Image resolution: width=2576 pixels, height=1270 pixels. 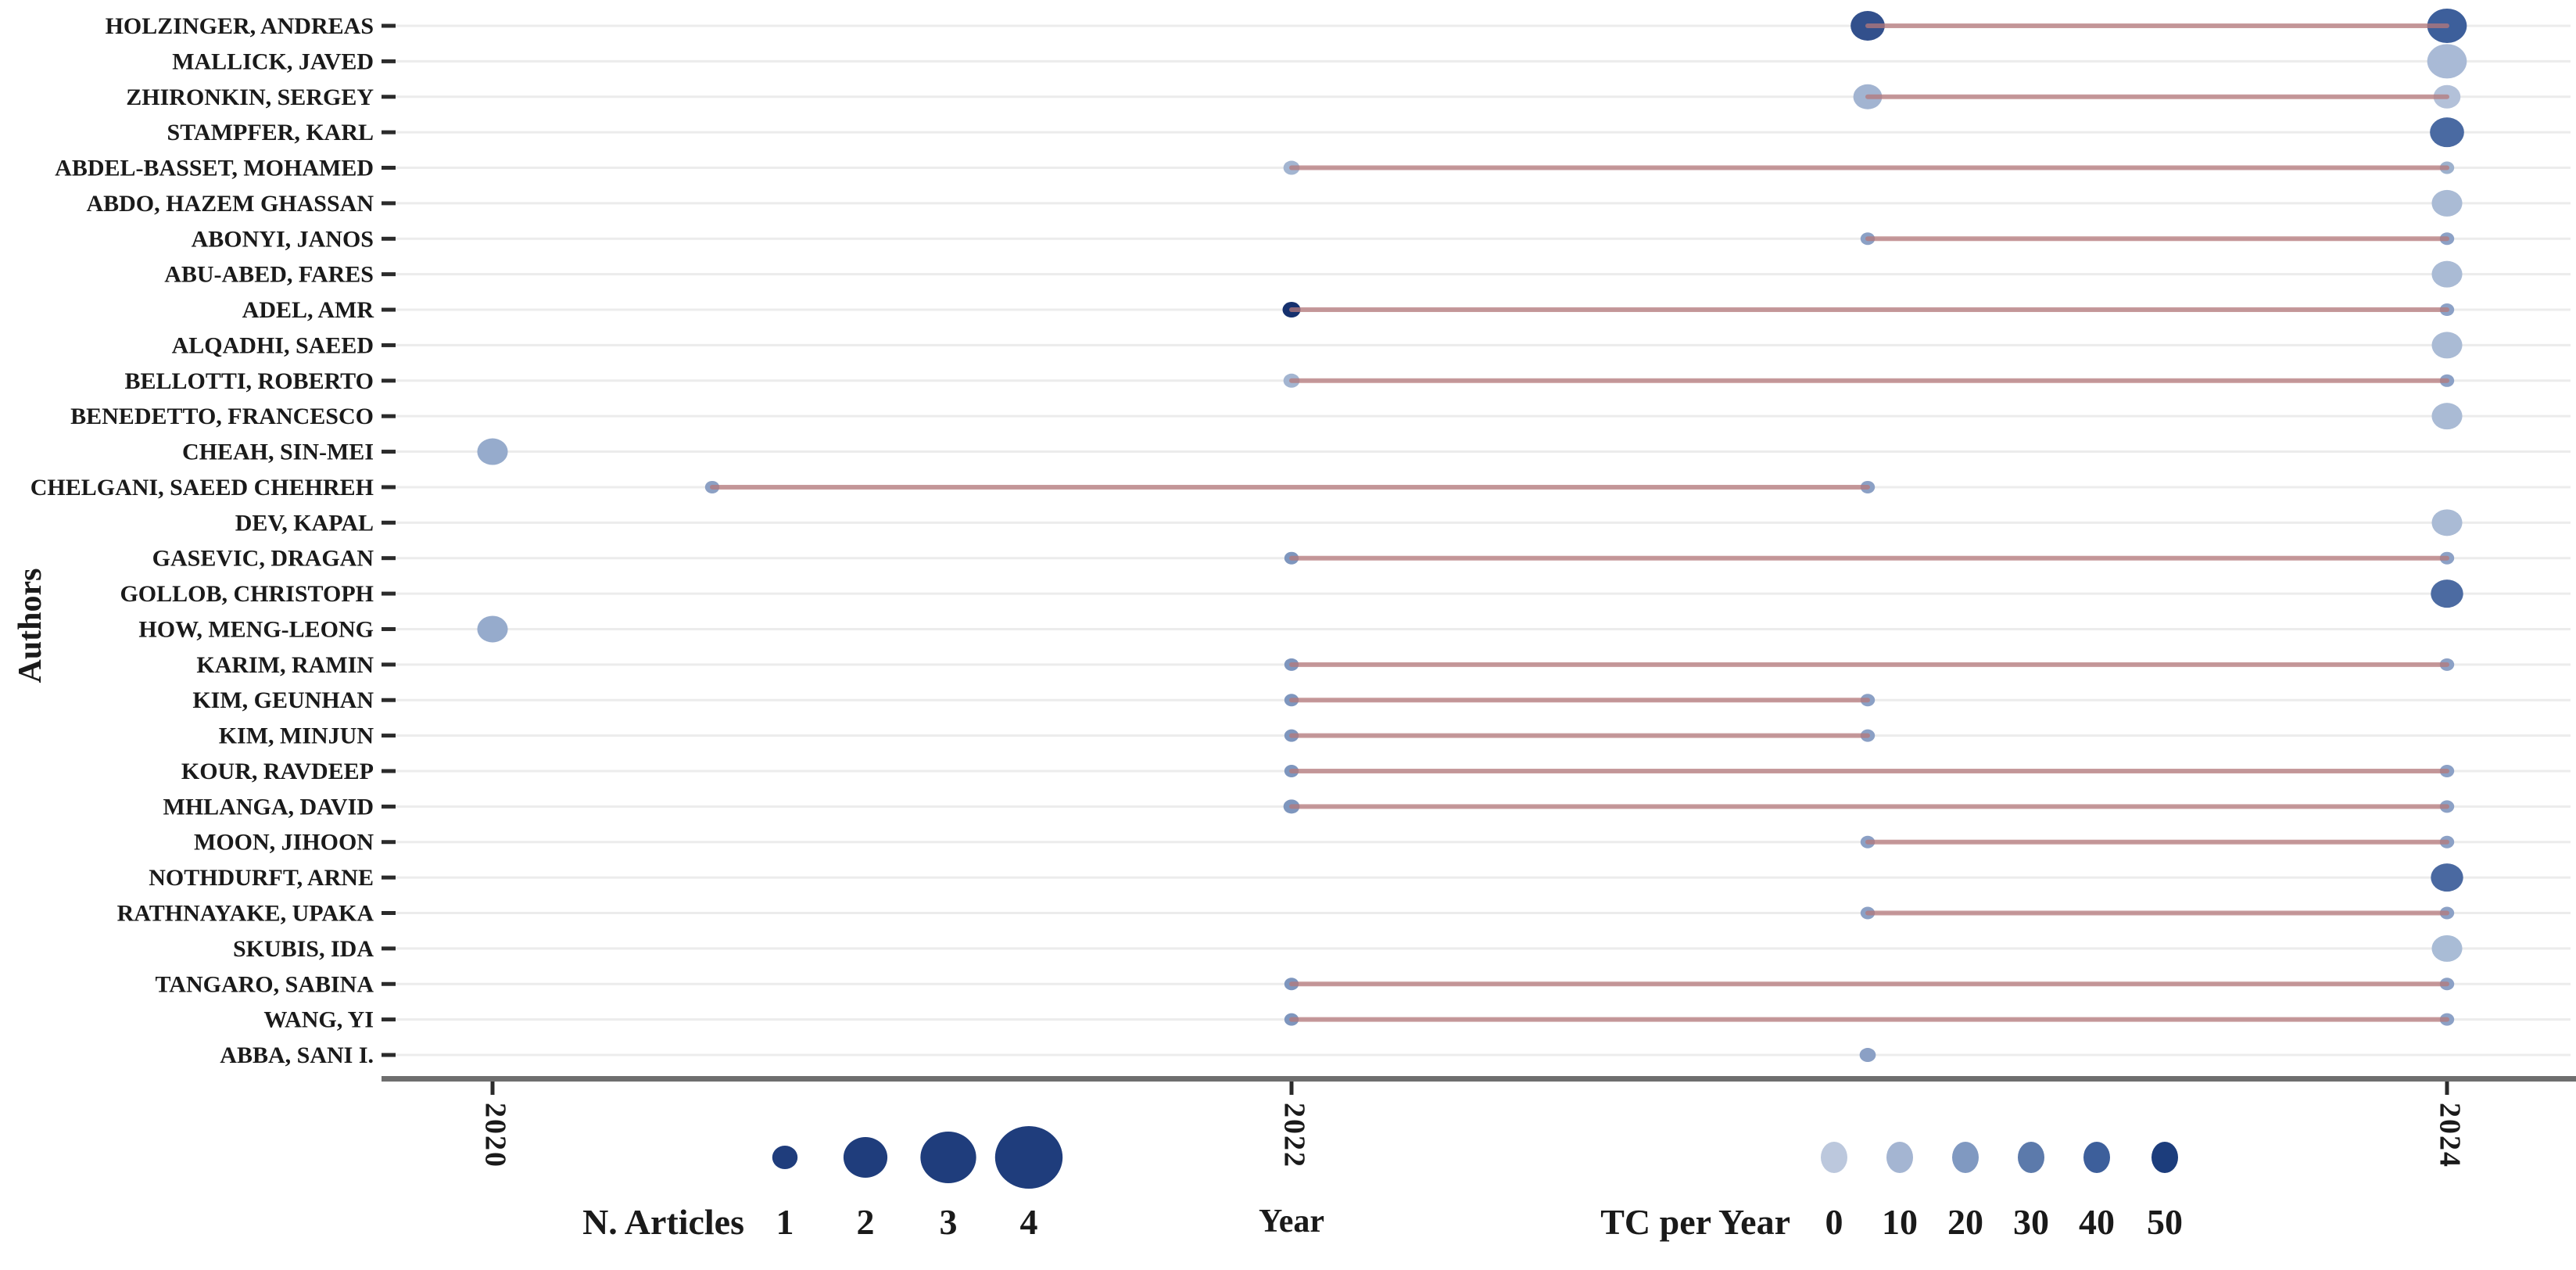 What do you see at coordinates (1900, 1222) in the screenshot?
I see `color-legend-value: 10` at bounding box center [1900, 1222].